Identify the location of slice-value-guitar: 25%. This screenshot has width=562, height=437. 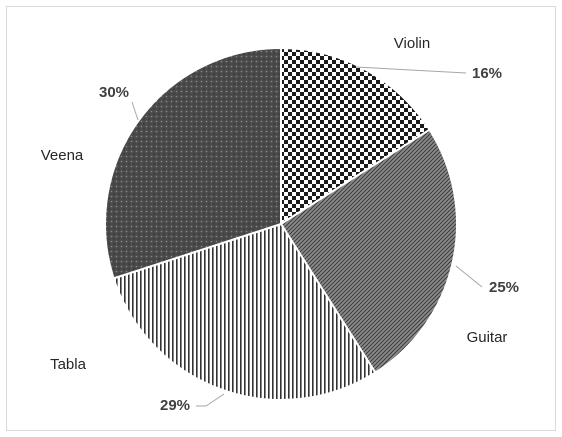
(504, 287).